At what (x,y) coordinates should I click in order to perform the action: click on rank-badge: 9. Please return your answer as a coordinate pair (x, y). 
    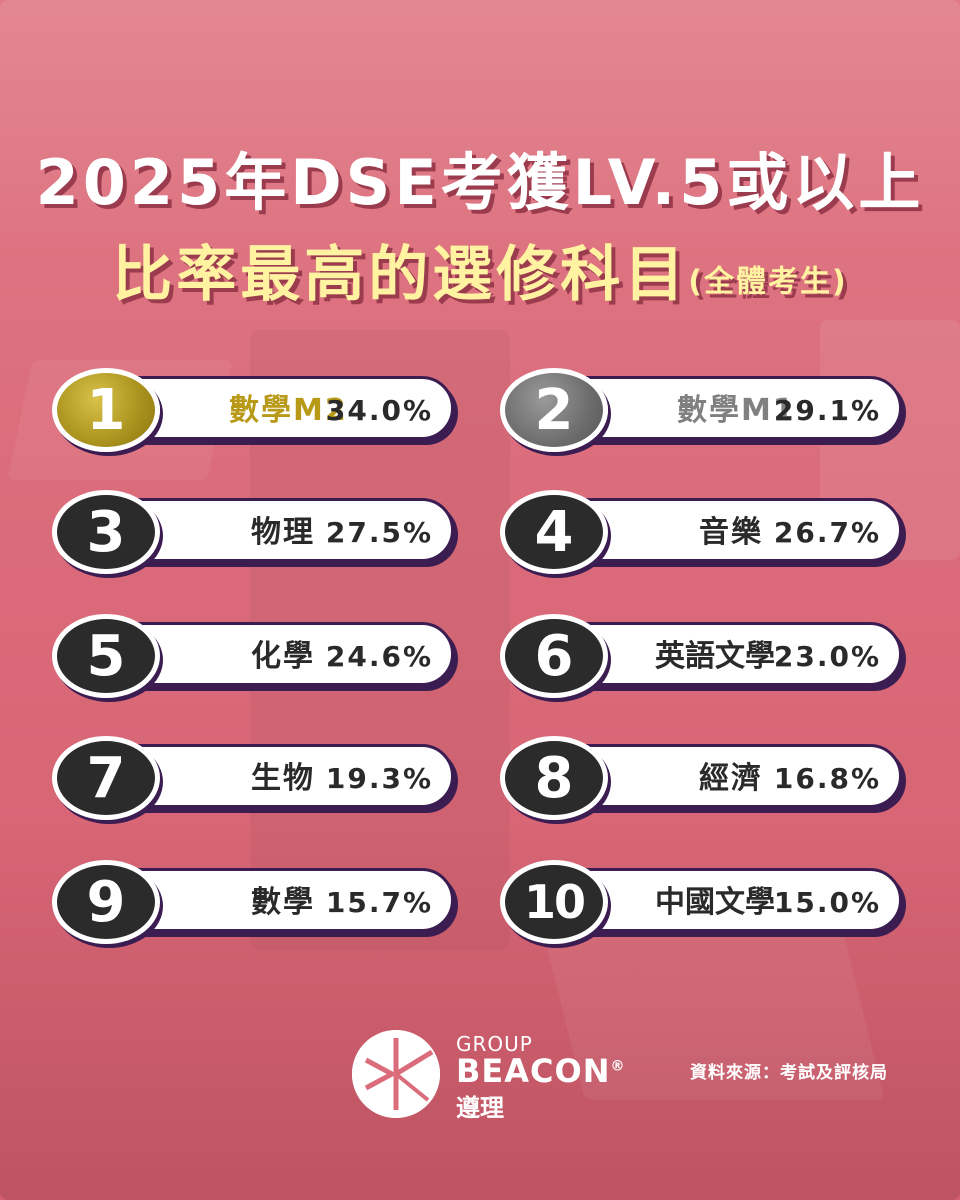
    Looking at the image, I should click on (106, 902).